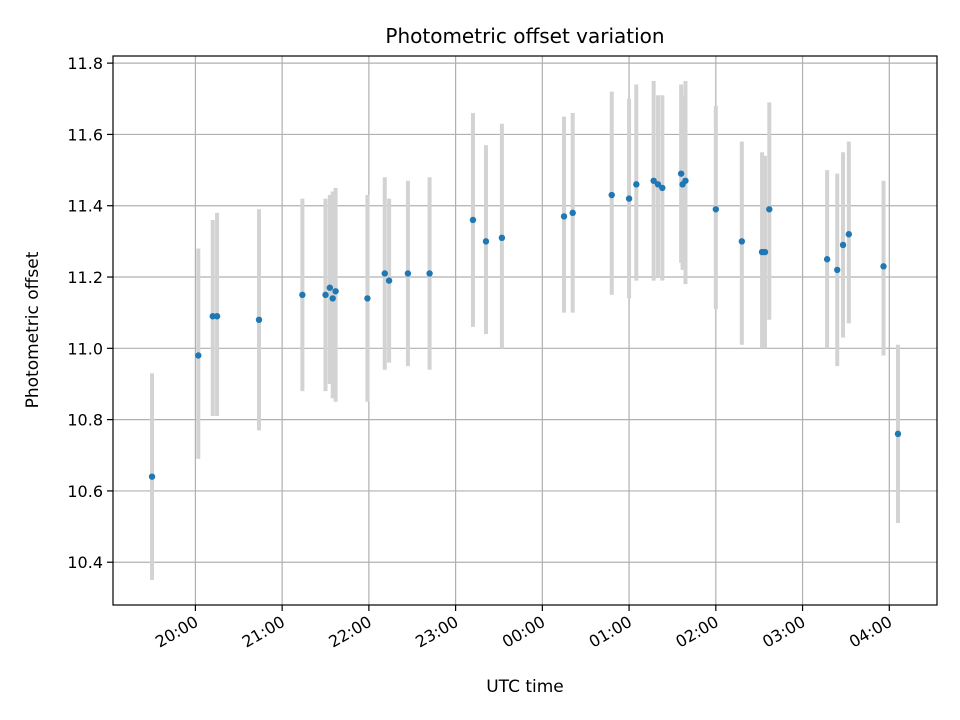 The image size is (960, 720). I want to click on y-tick-label: 11.8, so click(85, 63).